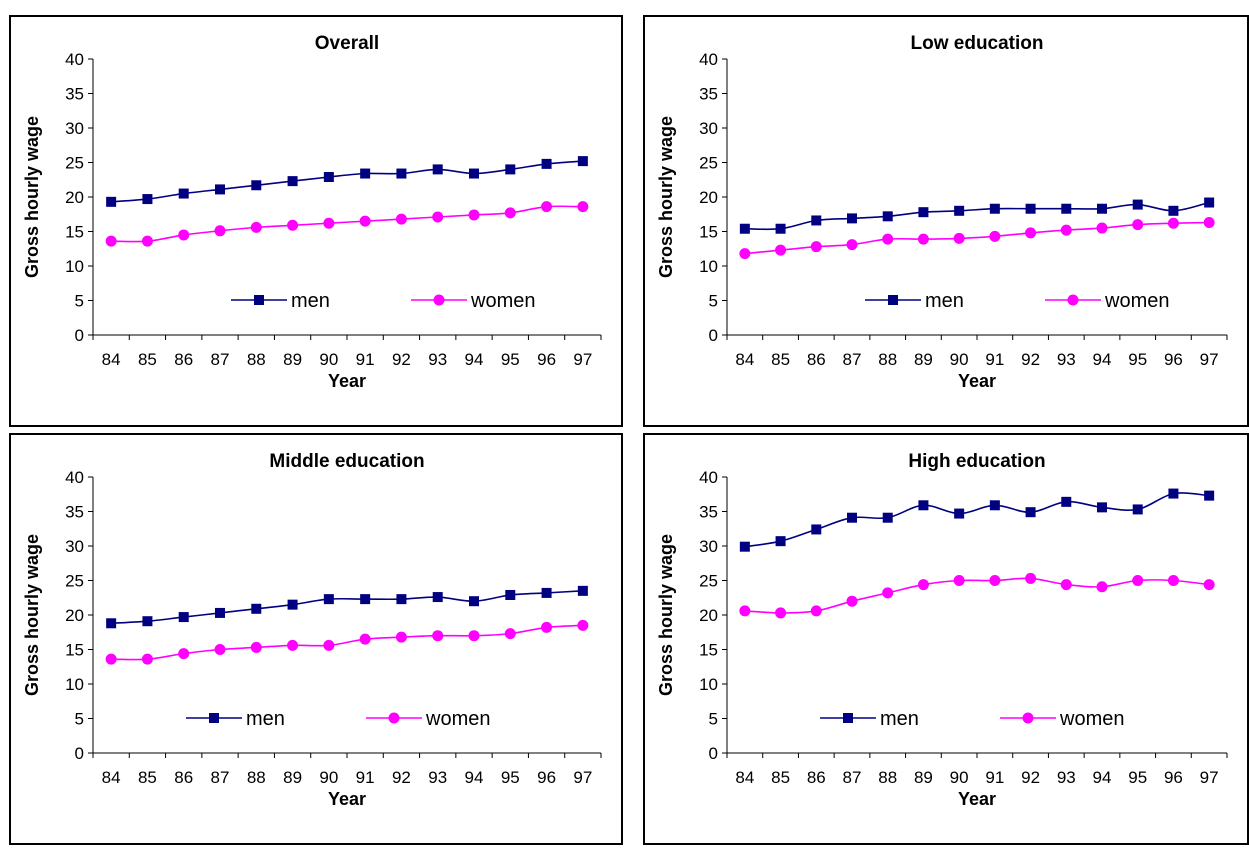 This screenshot has width=1249, height=850. I want to click on x-tick-label: 95, so click(510, 777).